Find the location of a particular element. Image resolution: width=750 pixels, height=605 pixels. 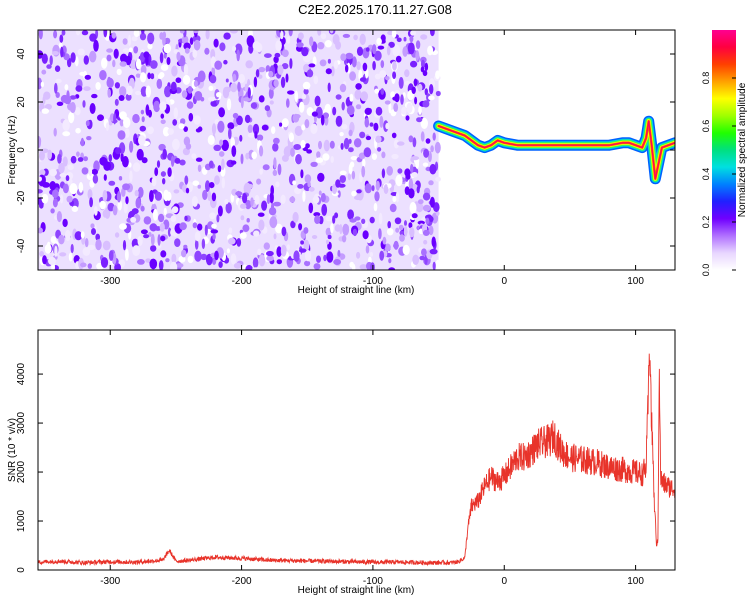

colorbar-tick-label: 0.2 is located at coordinates (706, 222).